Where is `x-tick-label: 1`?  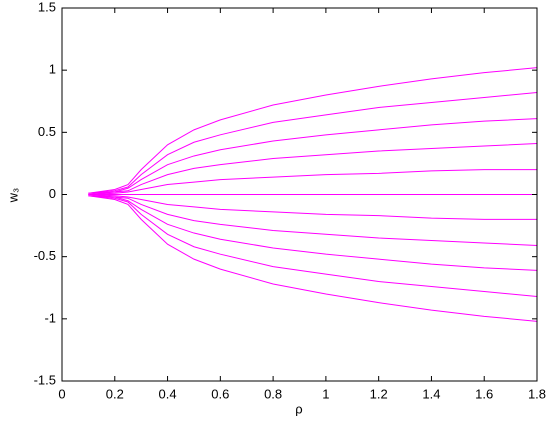
x-tick-label: 1 is located at coordinates (325, 393).